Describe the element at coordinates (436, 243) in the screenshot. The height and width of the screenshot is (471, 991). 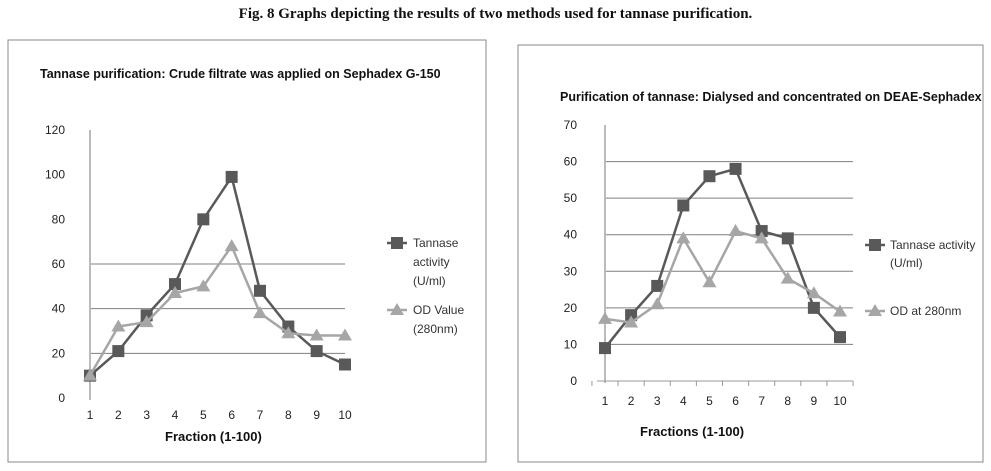
I see `legend-label: Tannase` at that location.